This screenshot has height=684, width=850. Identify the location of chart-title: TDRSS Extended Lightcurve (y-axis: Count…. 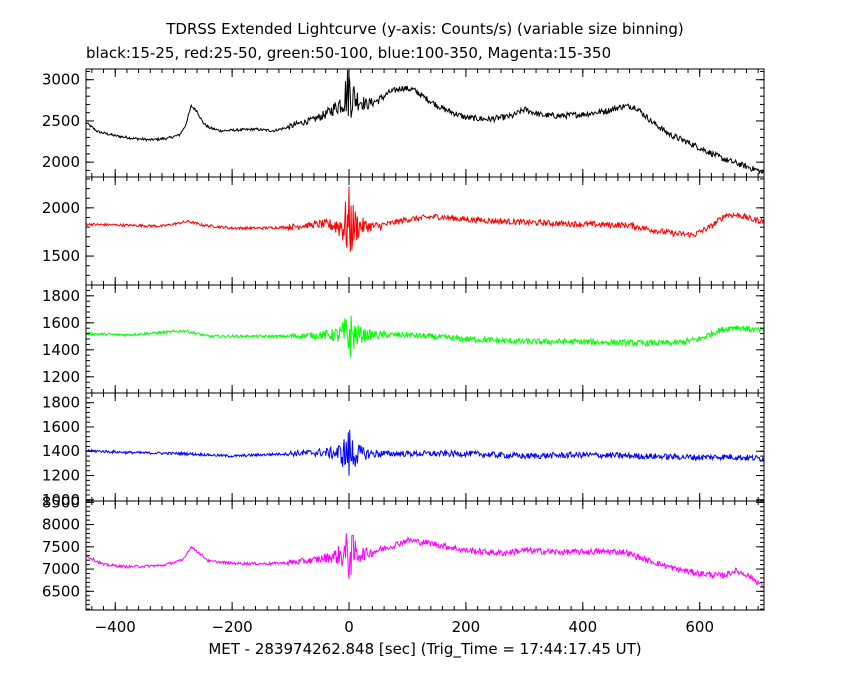
(425, 29).